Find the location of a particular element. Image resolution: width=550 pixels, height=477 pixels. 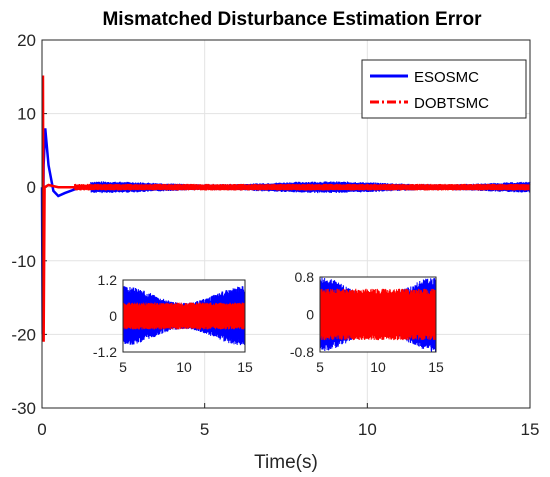

y-tick-label: -30 is located at coordinates (23, 408).